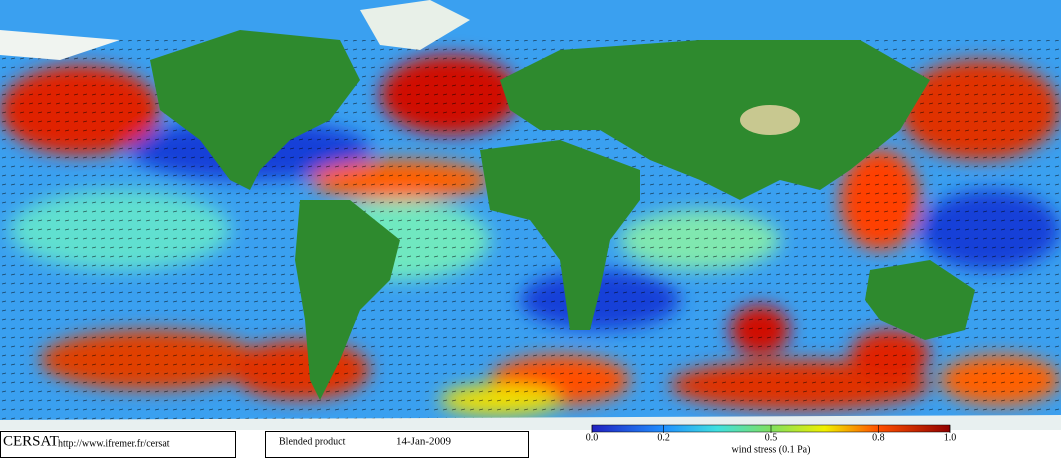 This screenshot has height=462, width=1061. I want to click on product-box, so click(397, 444).